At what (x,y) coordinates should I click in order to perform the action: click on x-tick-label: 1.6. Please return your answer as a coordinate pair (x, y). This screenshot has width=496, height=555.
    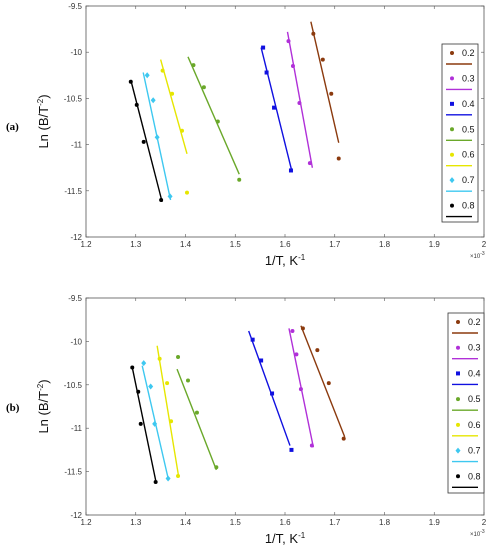
    Looking at the image, I should click on (285, 244).